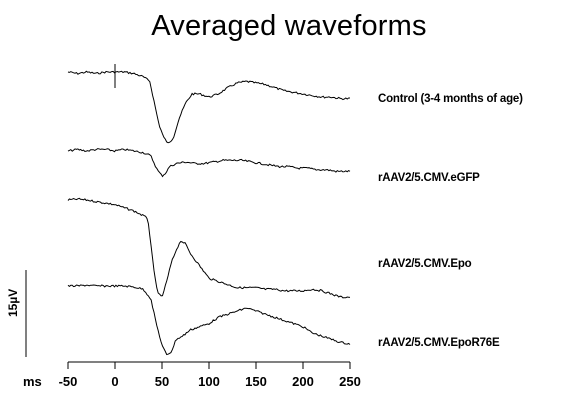  Describe the element at coordinates (68, 381) in the screenshot. I see `x-tick-label--50: -50` at that location.